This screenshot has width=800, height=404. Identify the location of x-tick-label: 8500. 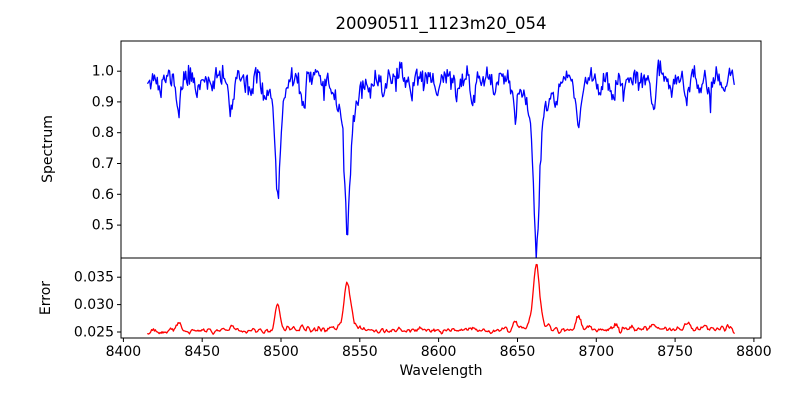
(281, 352).